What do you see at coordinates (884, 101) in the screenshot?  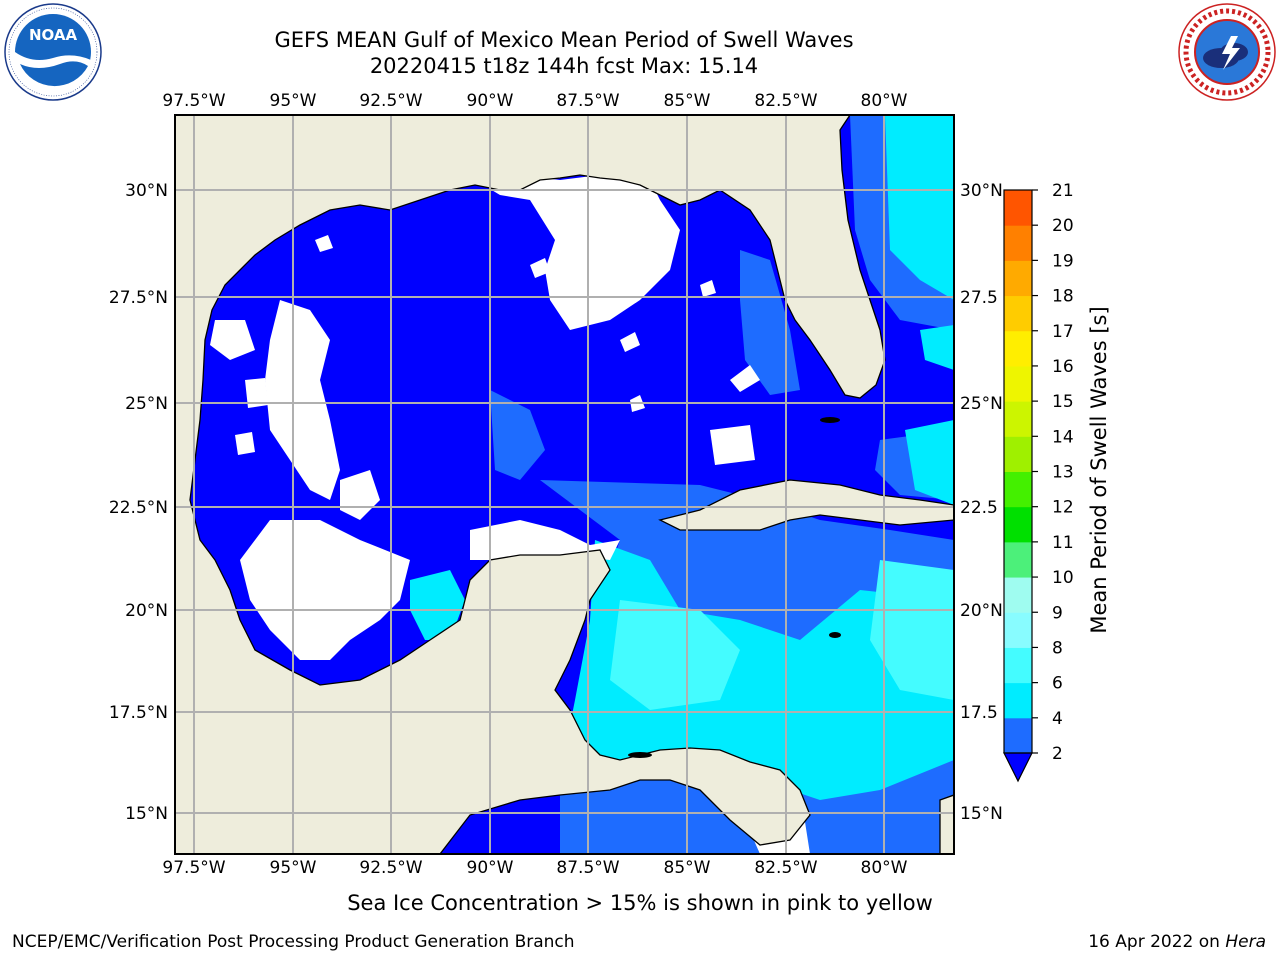 I see `lon-tick-top: 80°W` at bounding box center [884, 101].